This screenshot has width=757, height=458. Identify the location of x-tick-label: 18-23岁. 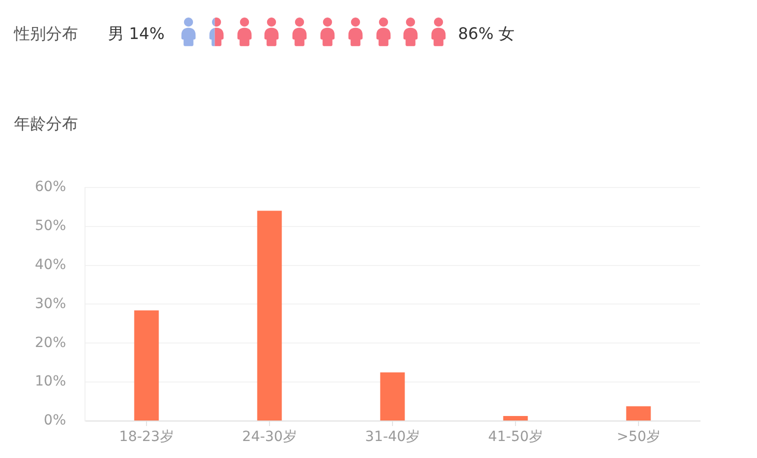
(146, 437).